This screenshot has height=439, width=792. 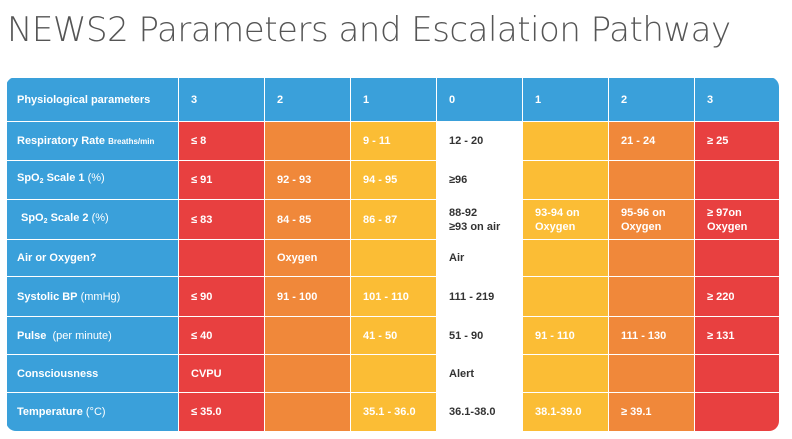 I want to click on cell-score-1: 94 - 95, so click(x=393, y=180).